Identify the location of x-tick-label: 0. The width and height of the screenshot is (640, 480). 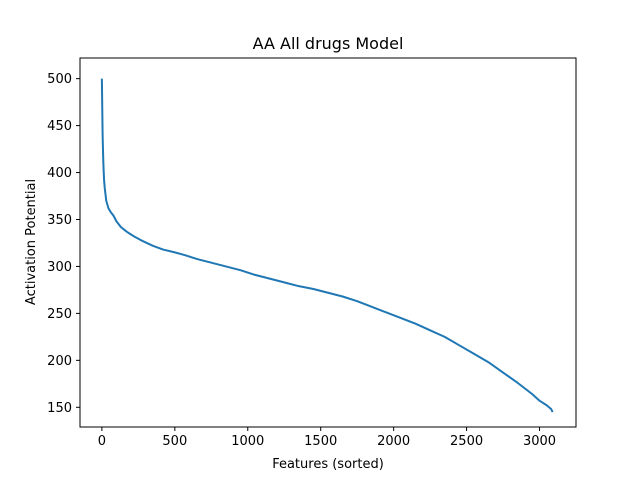
(102, 441).